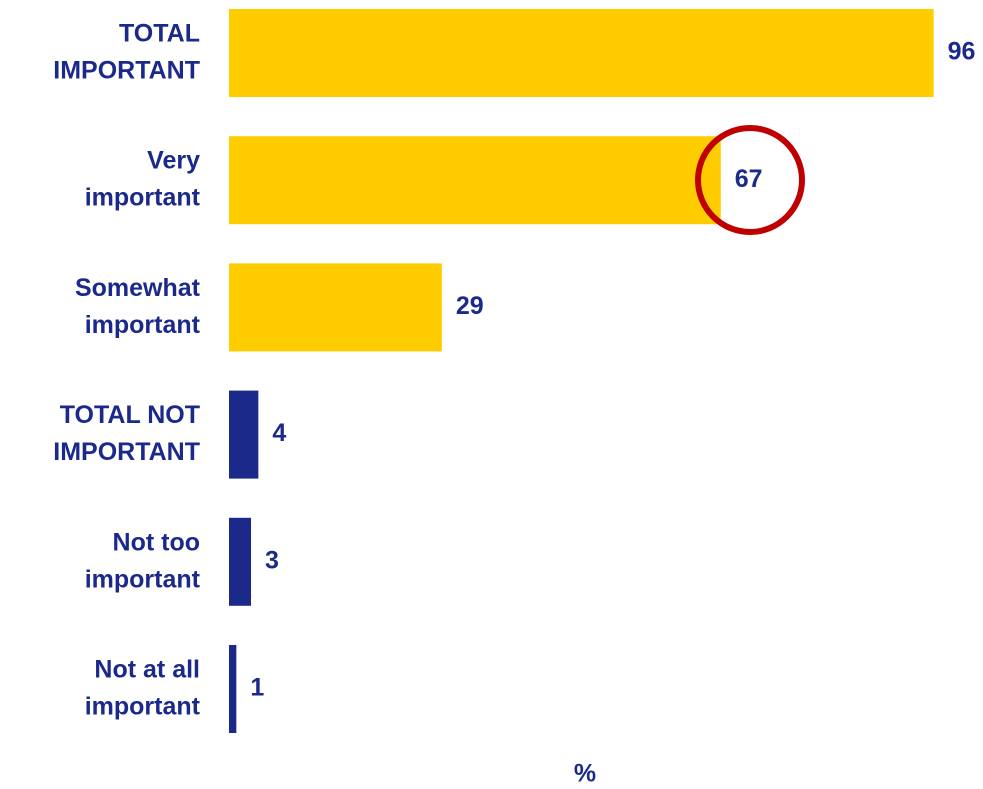 The width and height of the screenshot is (983, 789). Describe the element at coordinates (143, 178) in the screenshot. I see `category-label: Very important` at that location.